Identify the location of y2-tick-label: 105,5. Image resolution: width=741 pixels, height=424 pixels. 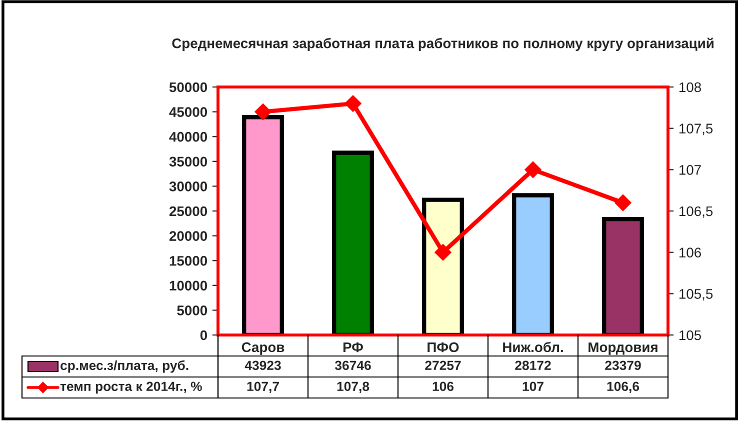
(696, 294).